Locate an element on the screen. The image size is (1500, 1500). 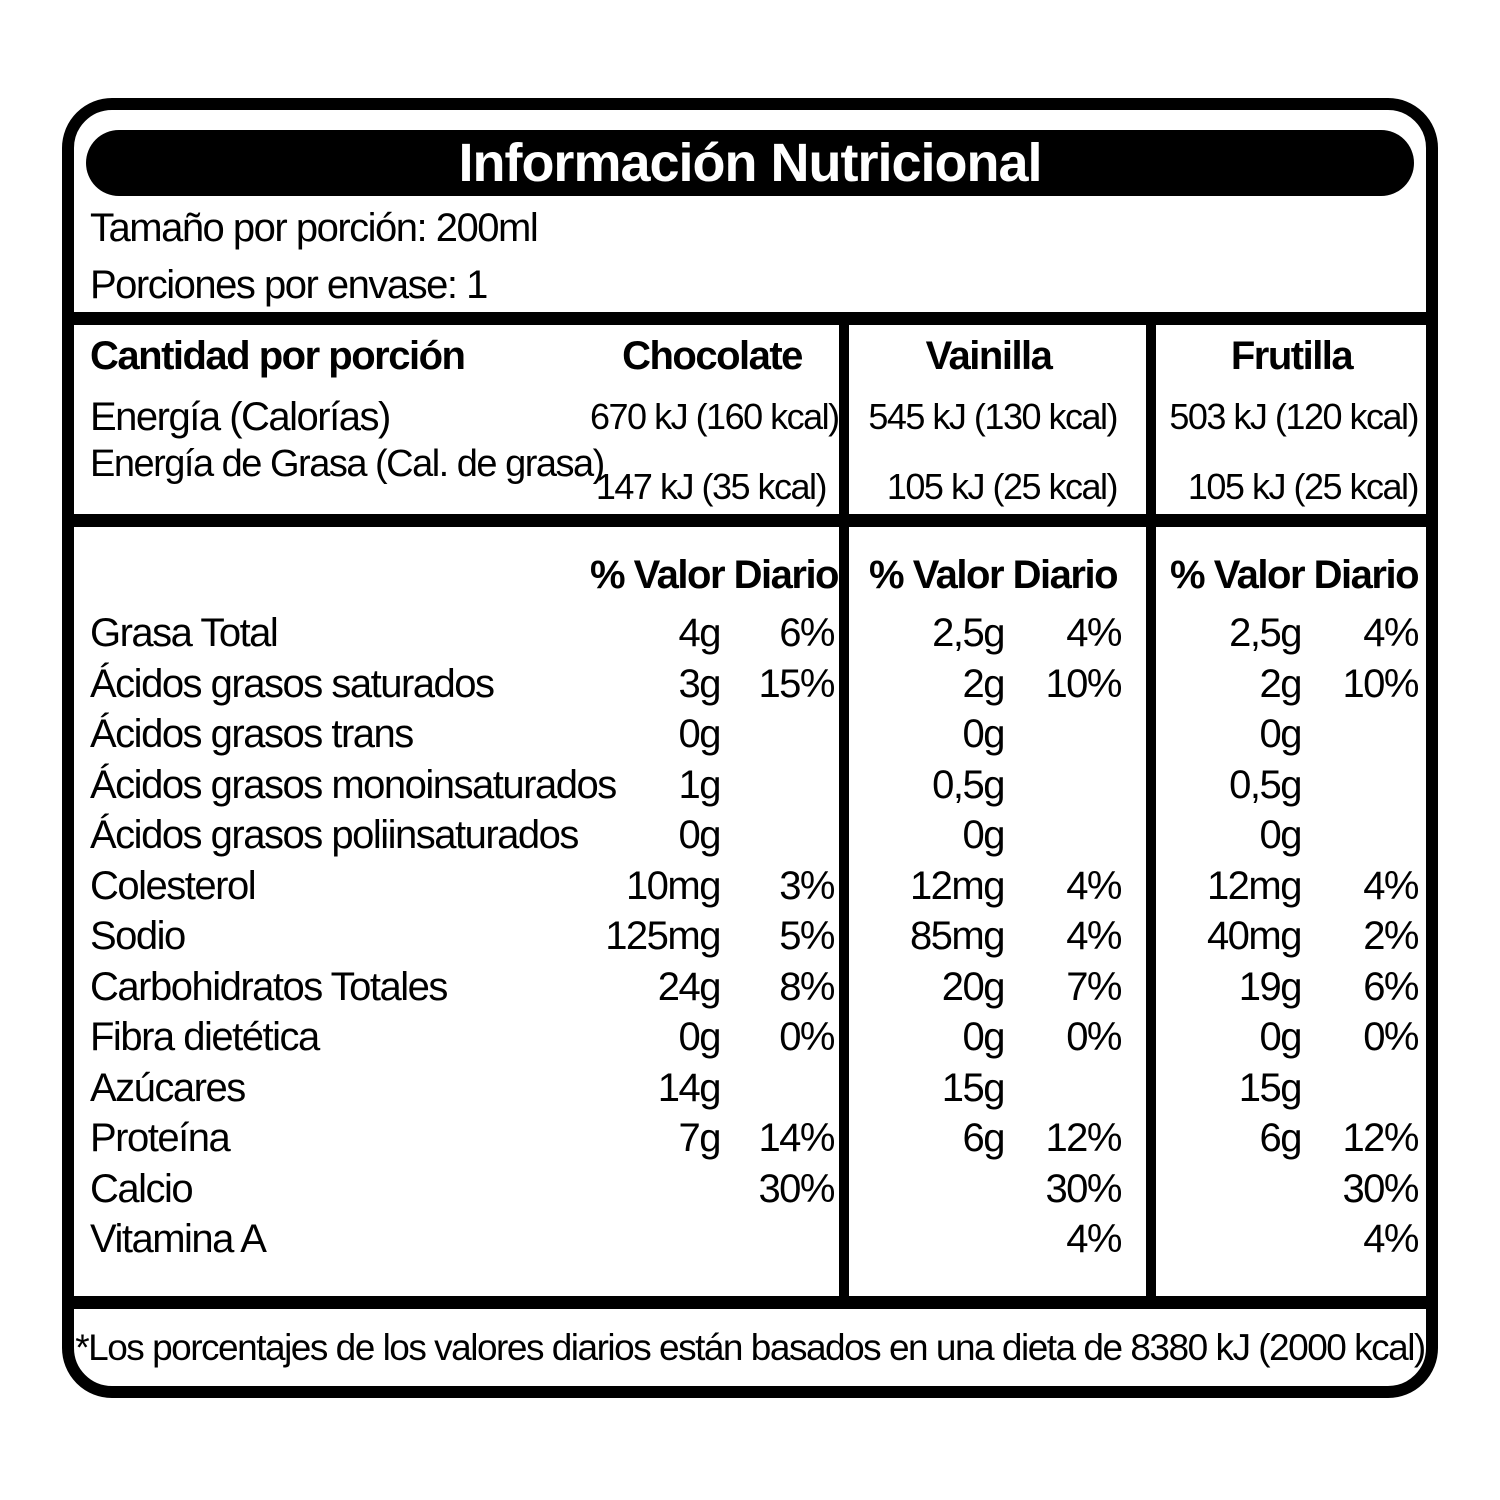
frutilla-dv: 12% is located at coordinates (1380, 1138).